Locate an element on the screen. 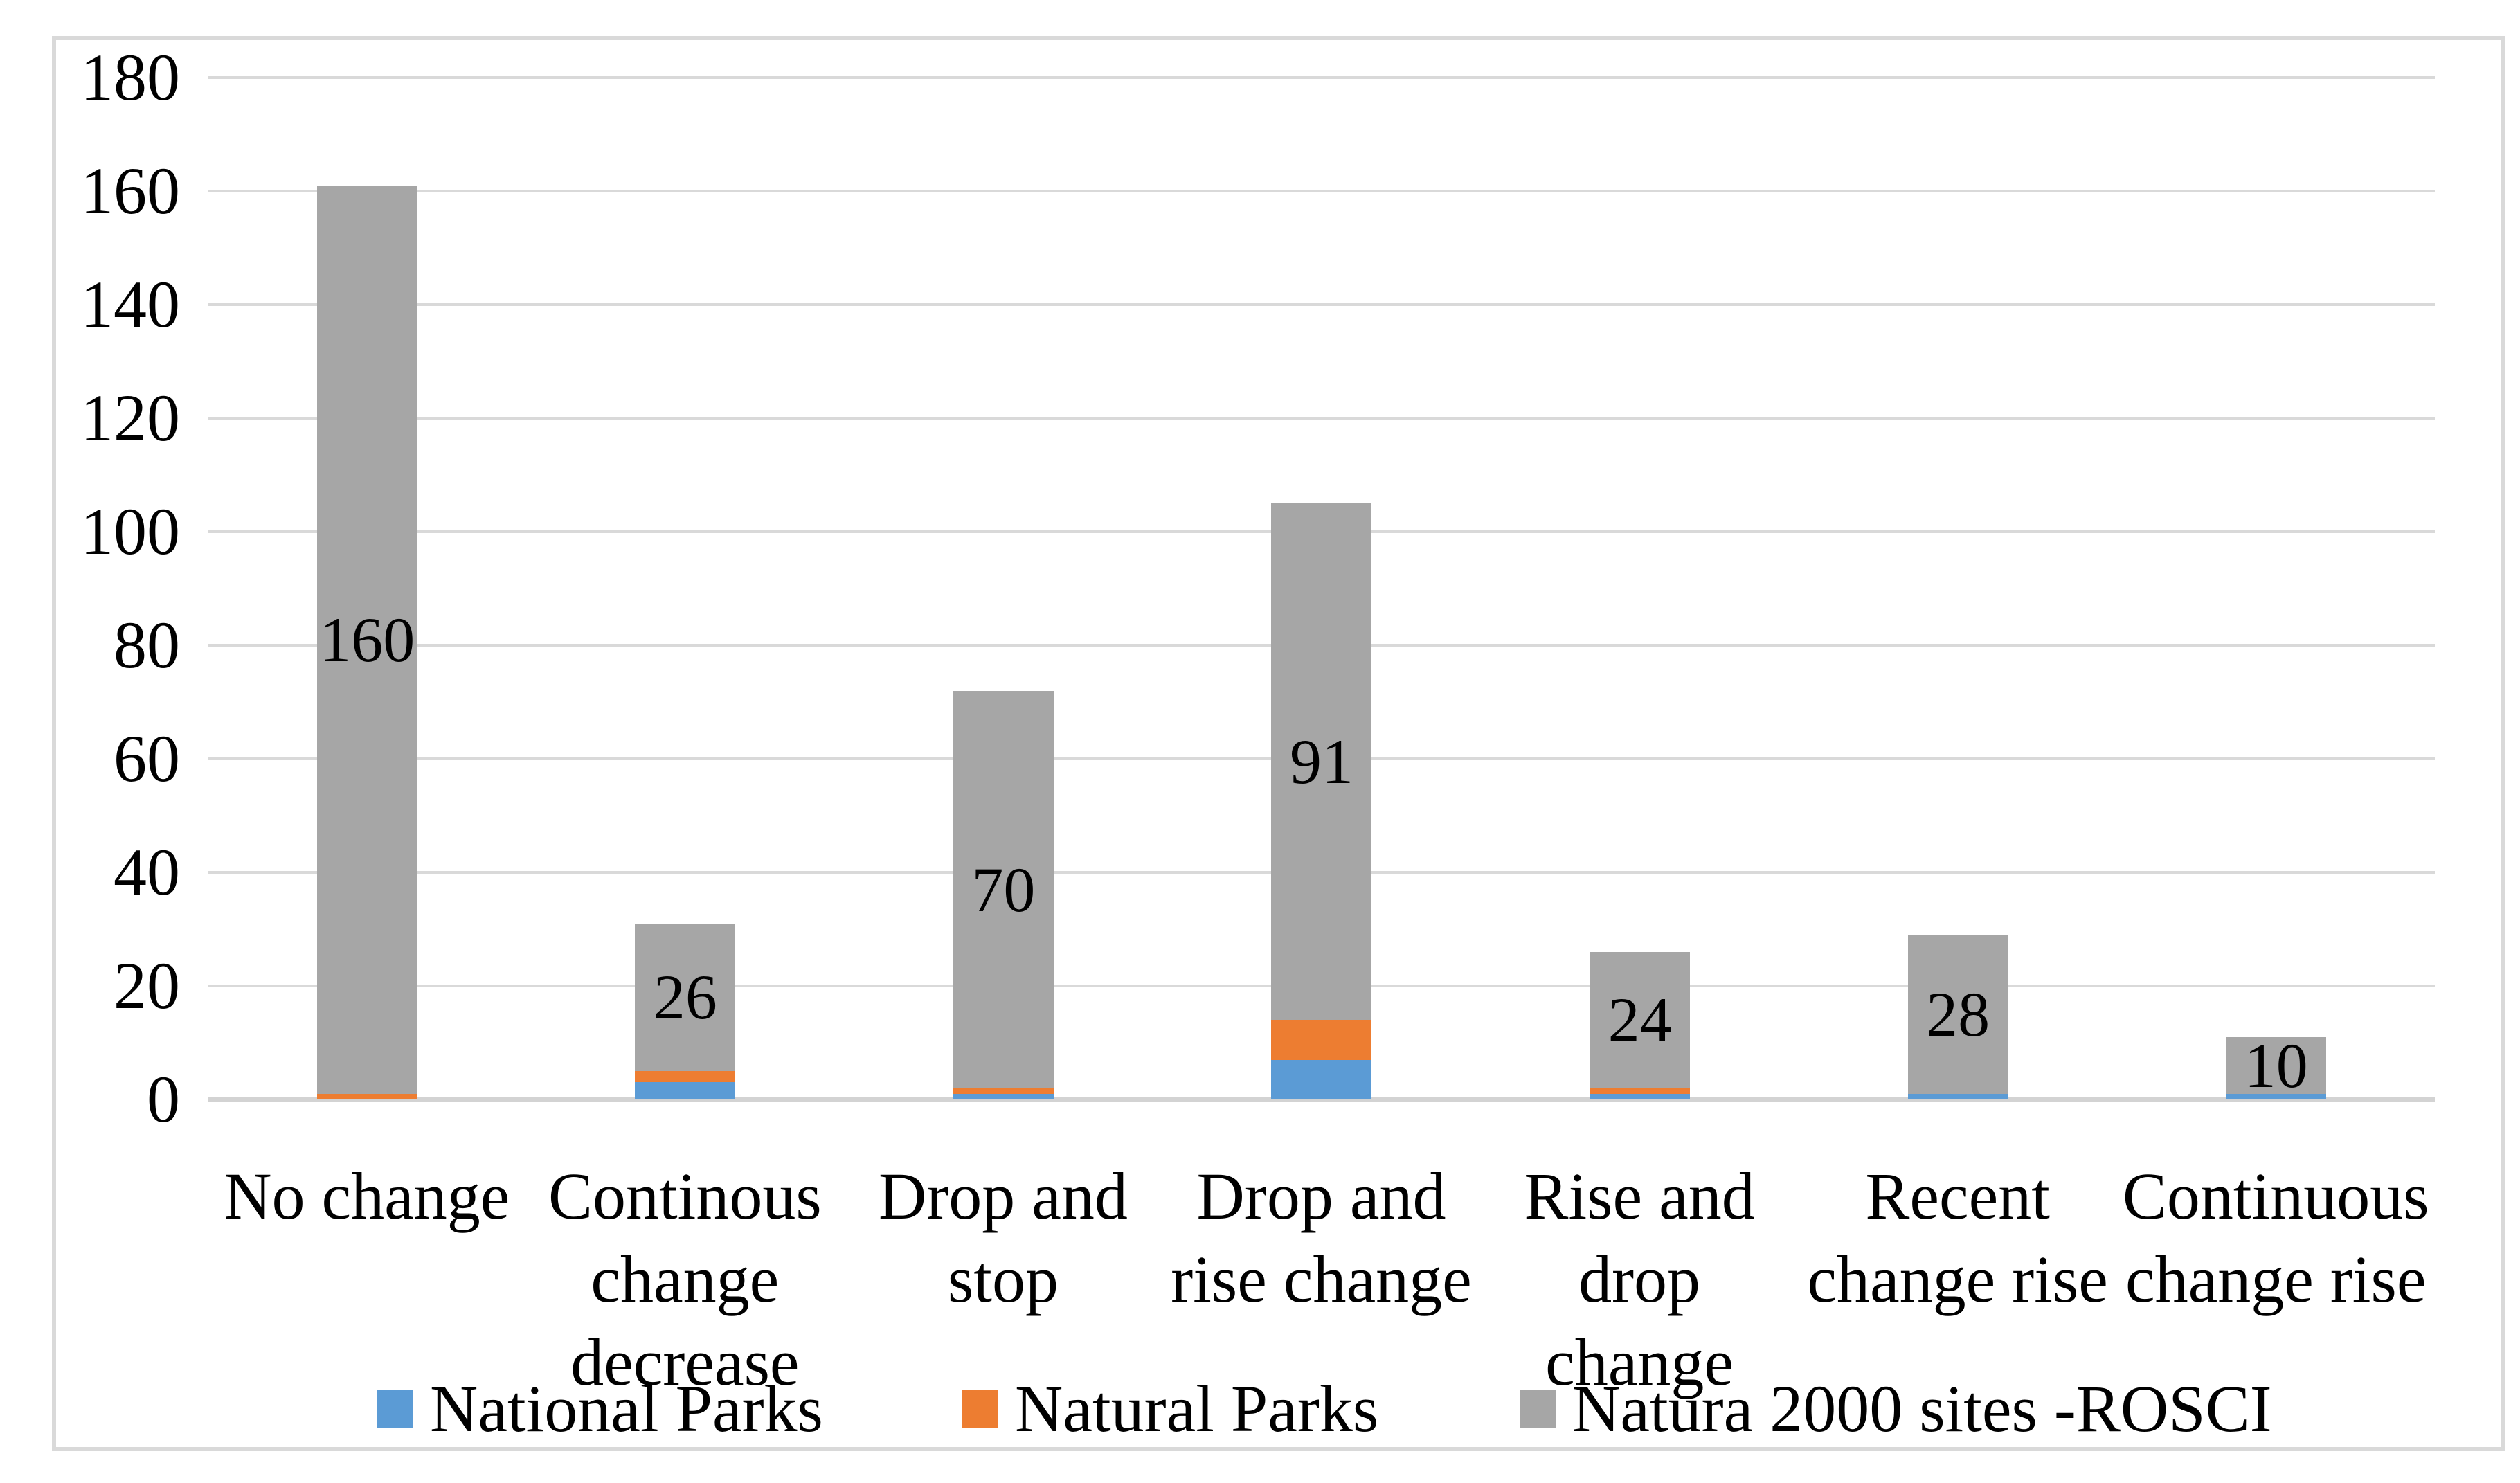 The height and width of the screenshot is (1483, 2520). category-slot-continuous-change-rise: 10 is located at coordinates (2275, 588).